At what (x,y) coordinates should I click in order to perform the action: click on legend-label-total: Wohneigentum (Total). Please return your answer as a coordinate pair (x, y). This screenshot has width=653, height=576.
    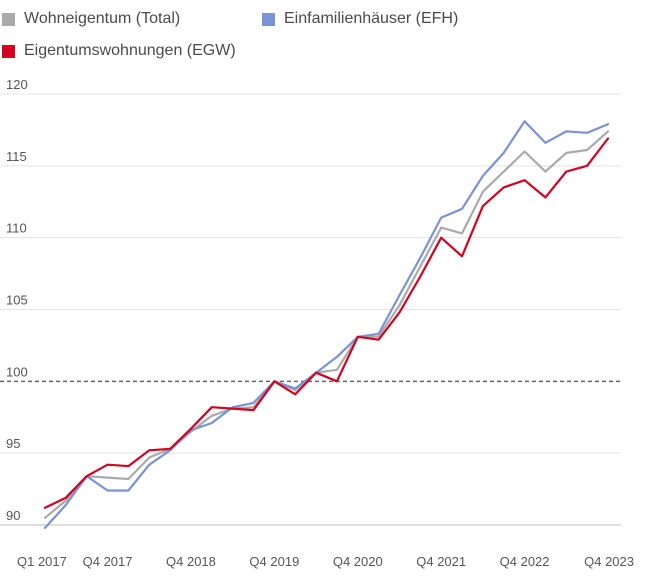
    Looking at the image, I should click on (102, 18).